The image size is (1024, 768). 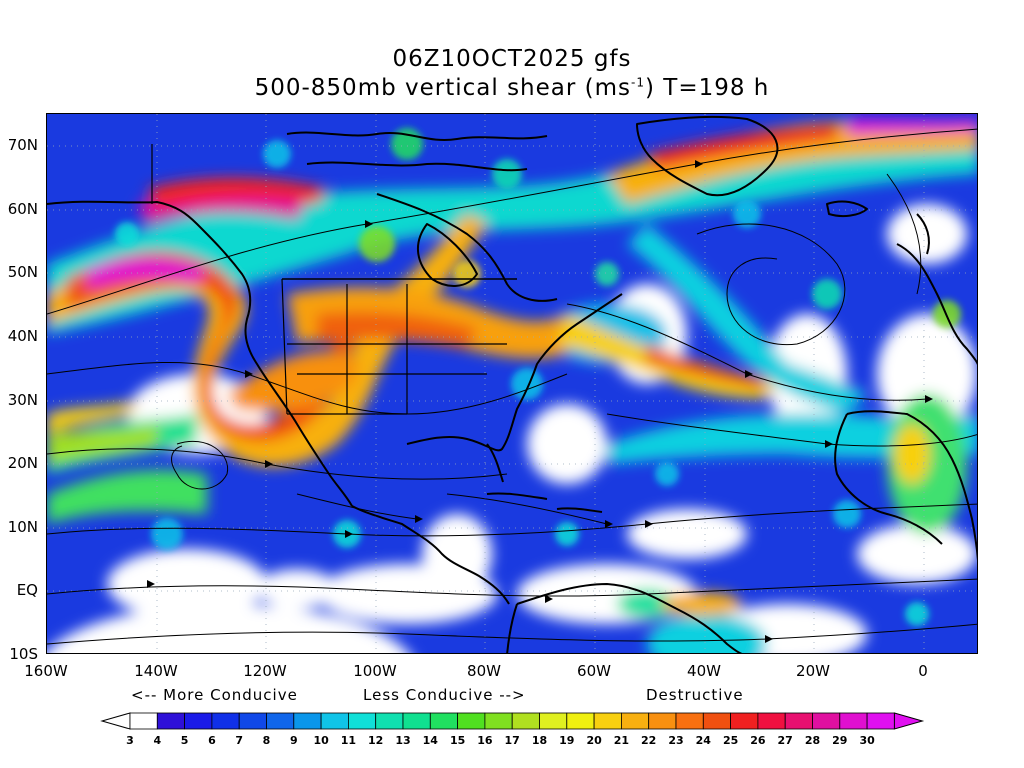 What do you see at coordinates (22, 209) in the screenshot?
I see `lat-label-60n: 60N` at bounding box center [22, 209].